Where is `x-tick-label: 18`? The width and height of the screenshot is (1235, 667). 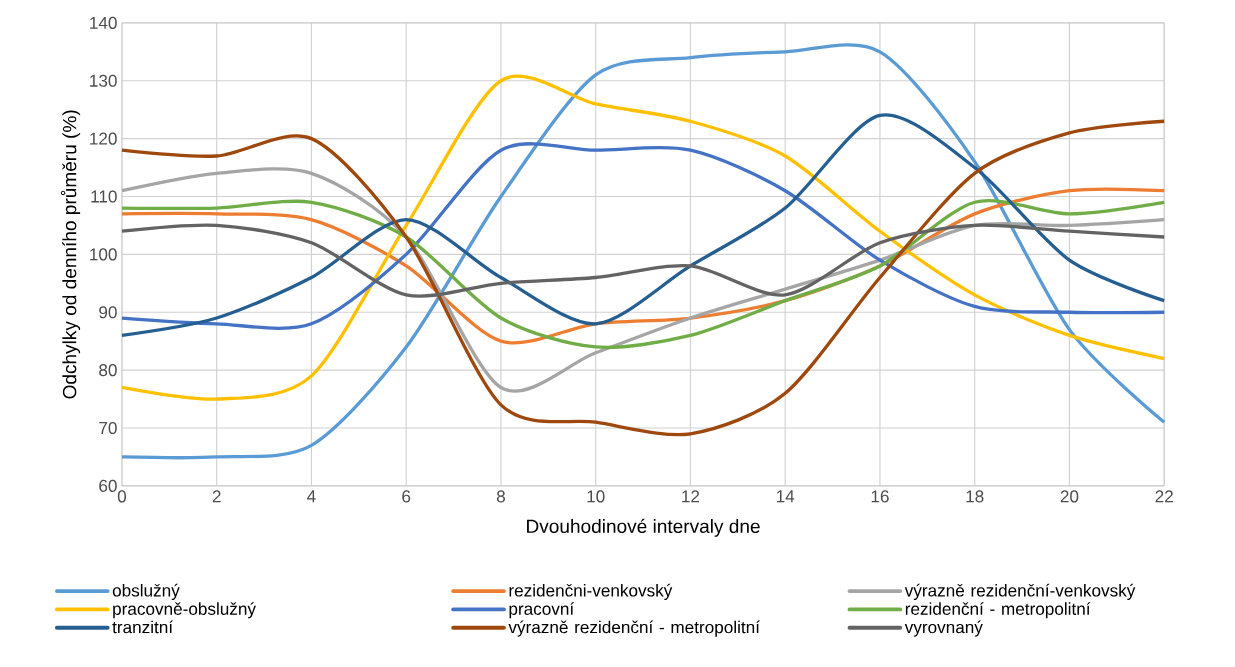
x-tick-label: 18 is located at coordinates (975, 496).